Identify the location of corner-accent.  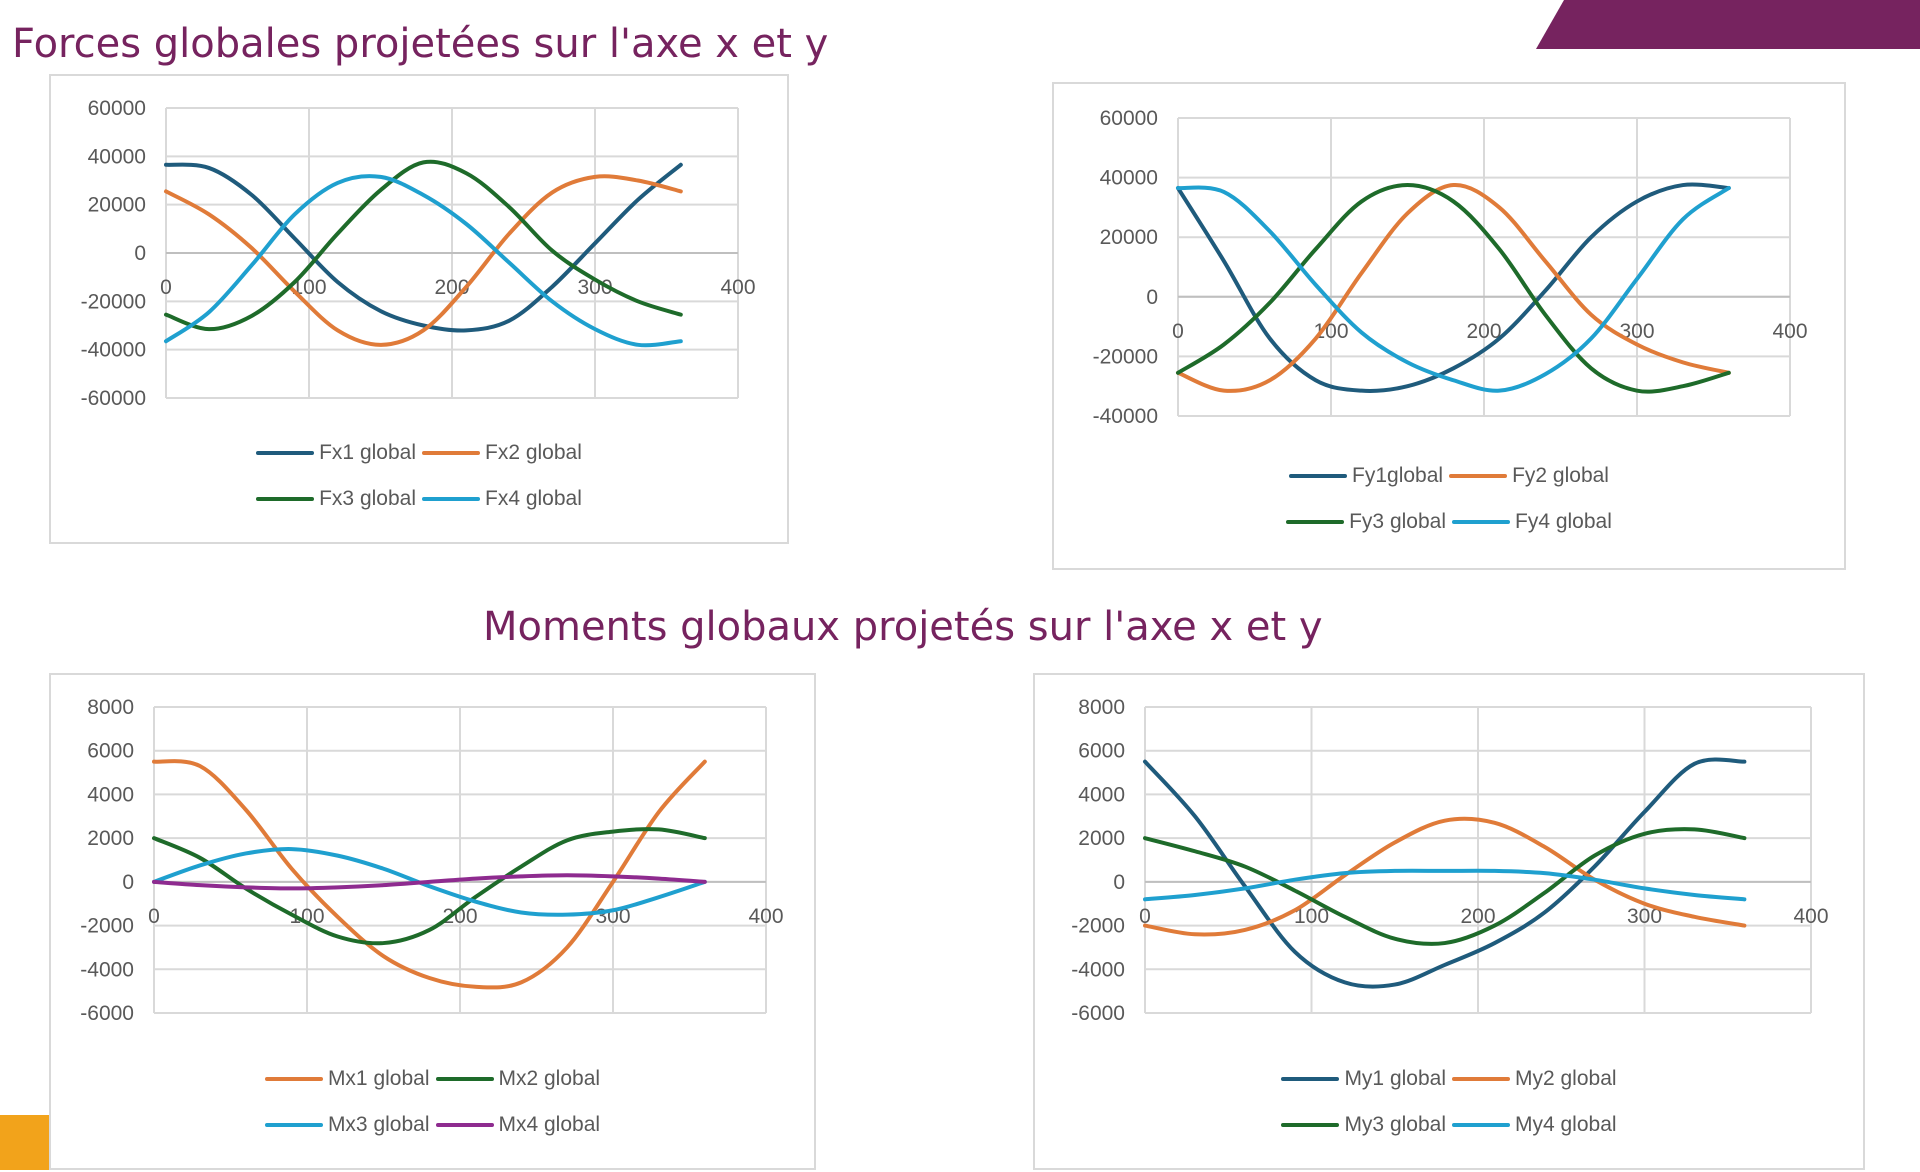
(24, 1142).